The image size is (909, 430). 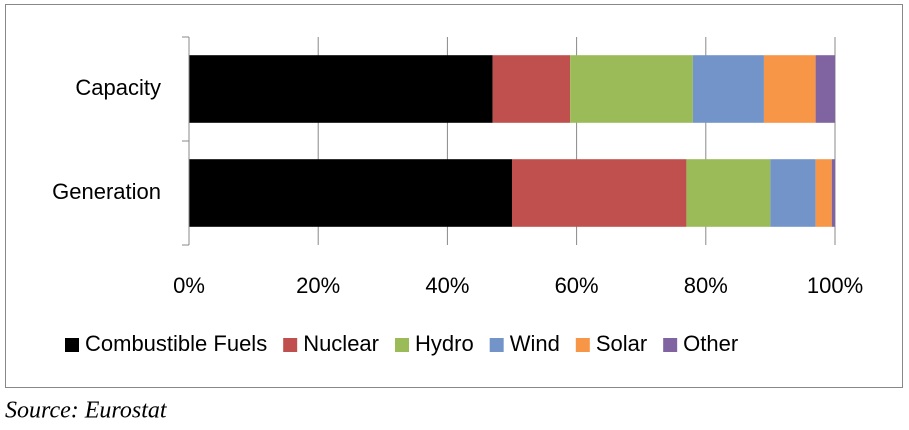 I want to click on x-tick-label: 0%, so click(x=189, y=285).